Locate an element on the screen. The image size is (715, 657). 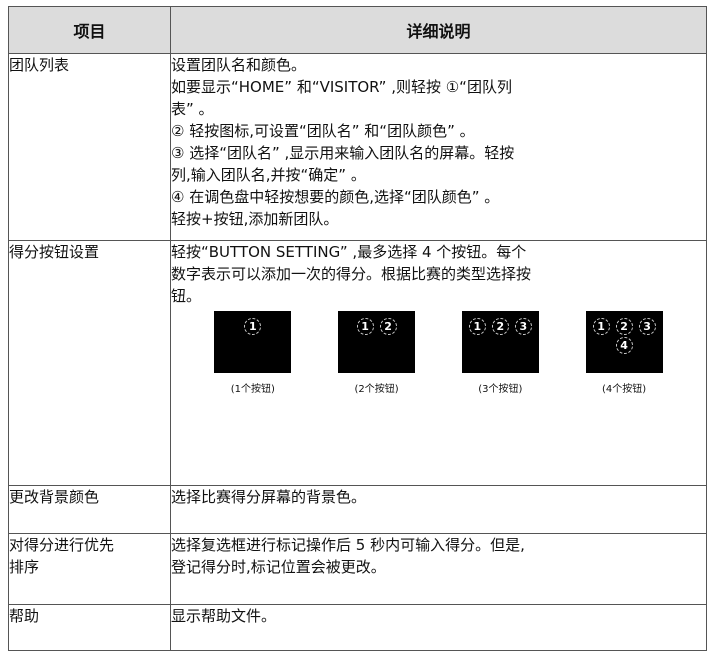
item-cell: 更改背景颜色 is located at coordinates (89, 509).